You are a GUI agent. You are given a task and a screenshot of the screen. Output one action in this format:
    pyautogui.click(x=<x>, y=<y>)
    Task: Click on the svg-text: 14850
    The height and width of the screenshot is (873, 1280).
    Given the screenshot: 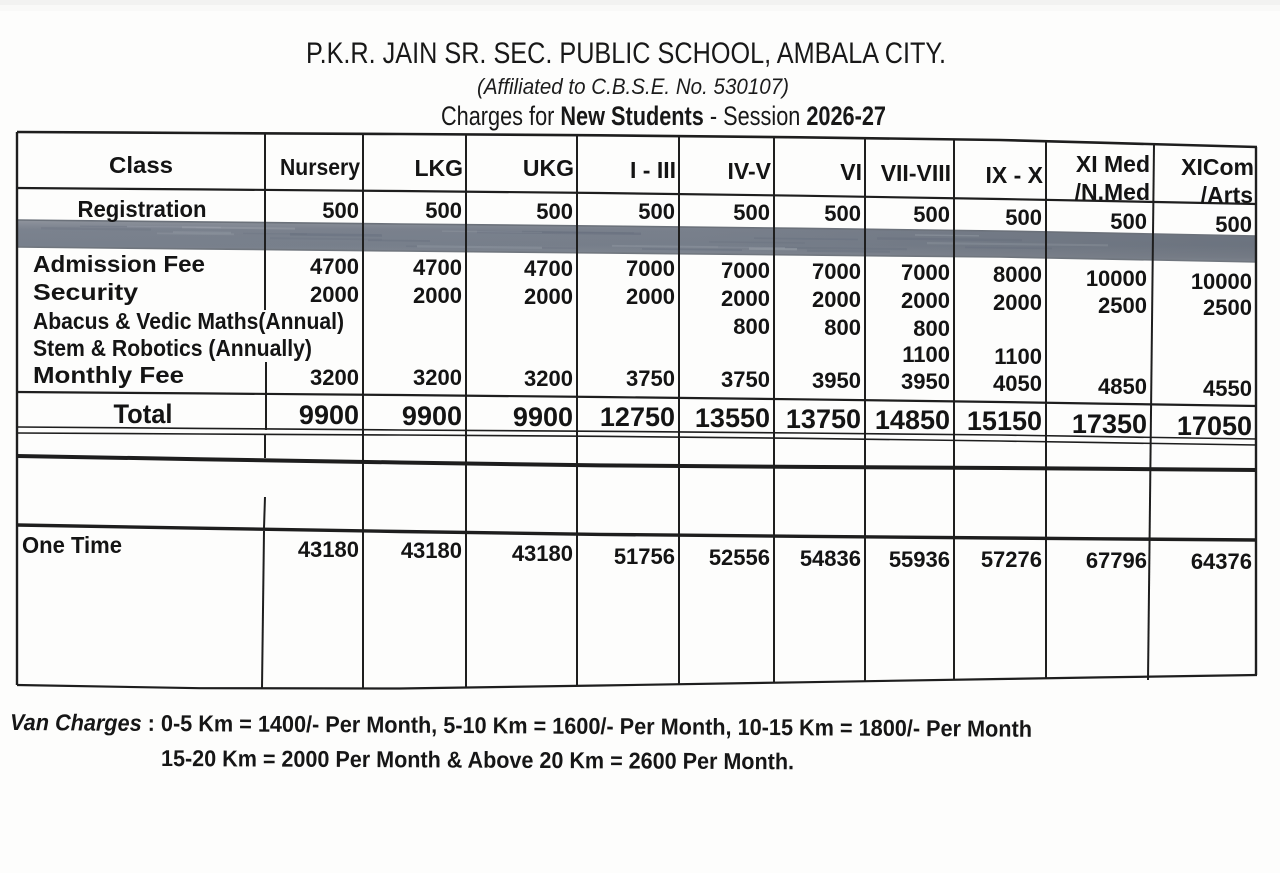 What is the action you would take?
    pyautogui.click(x=912, y=420)
    